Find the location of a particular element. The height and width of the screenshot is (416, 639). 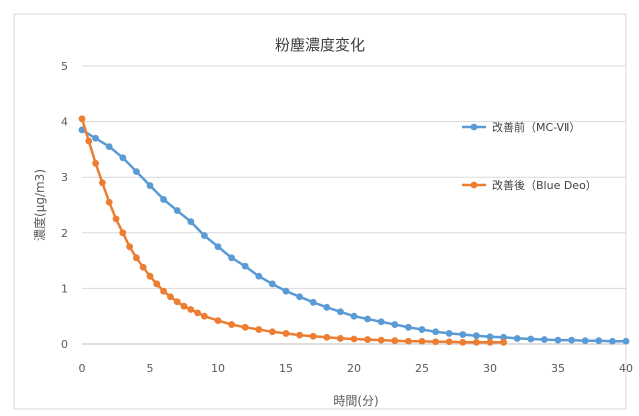

x-tick-label: 0 is located at coordinates (82, 368).